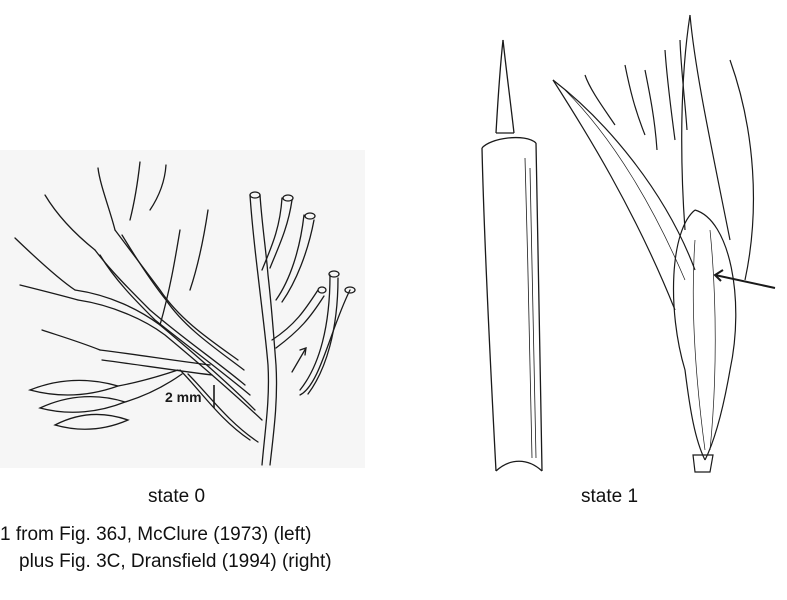 The width and height of the screenshot is (787, 600). What do you see at coordinates (177, 496) in the screenshot?
I see `state-0-label: state 0` at bounding box center [177, 496].